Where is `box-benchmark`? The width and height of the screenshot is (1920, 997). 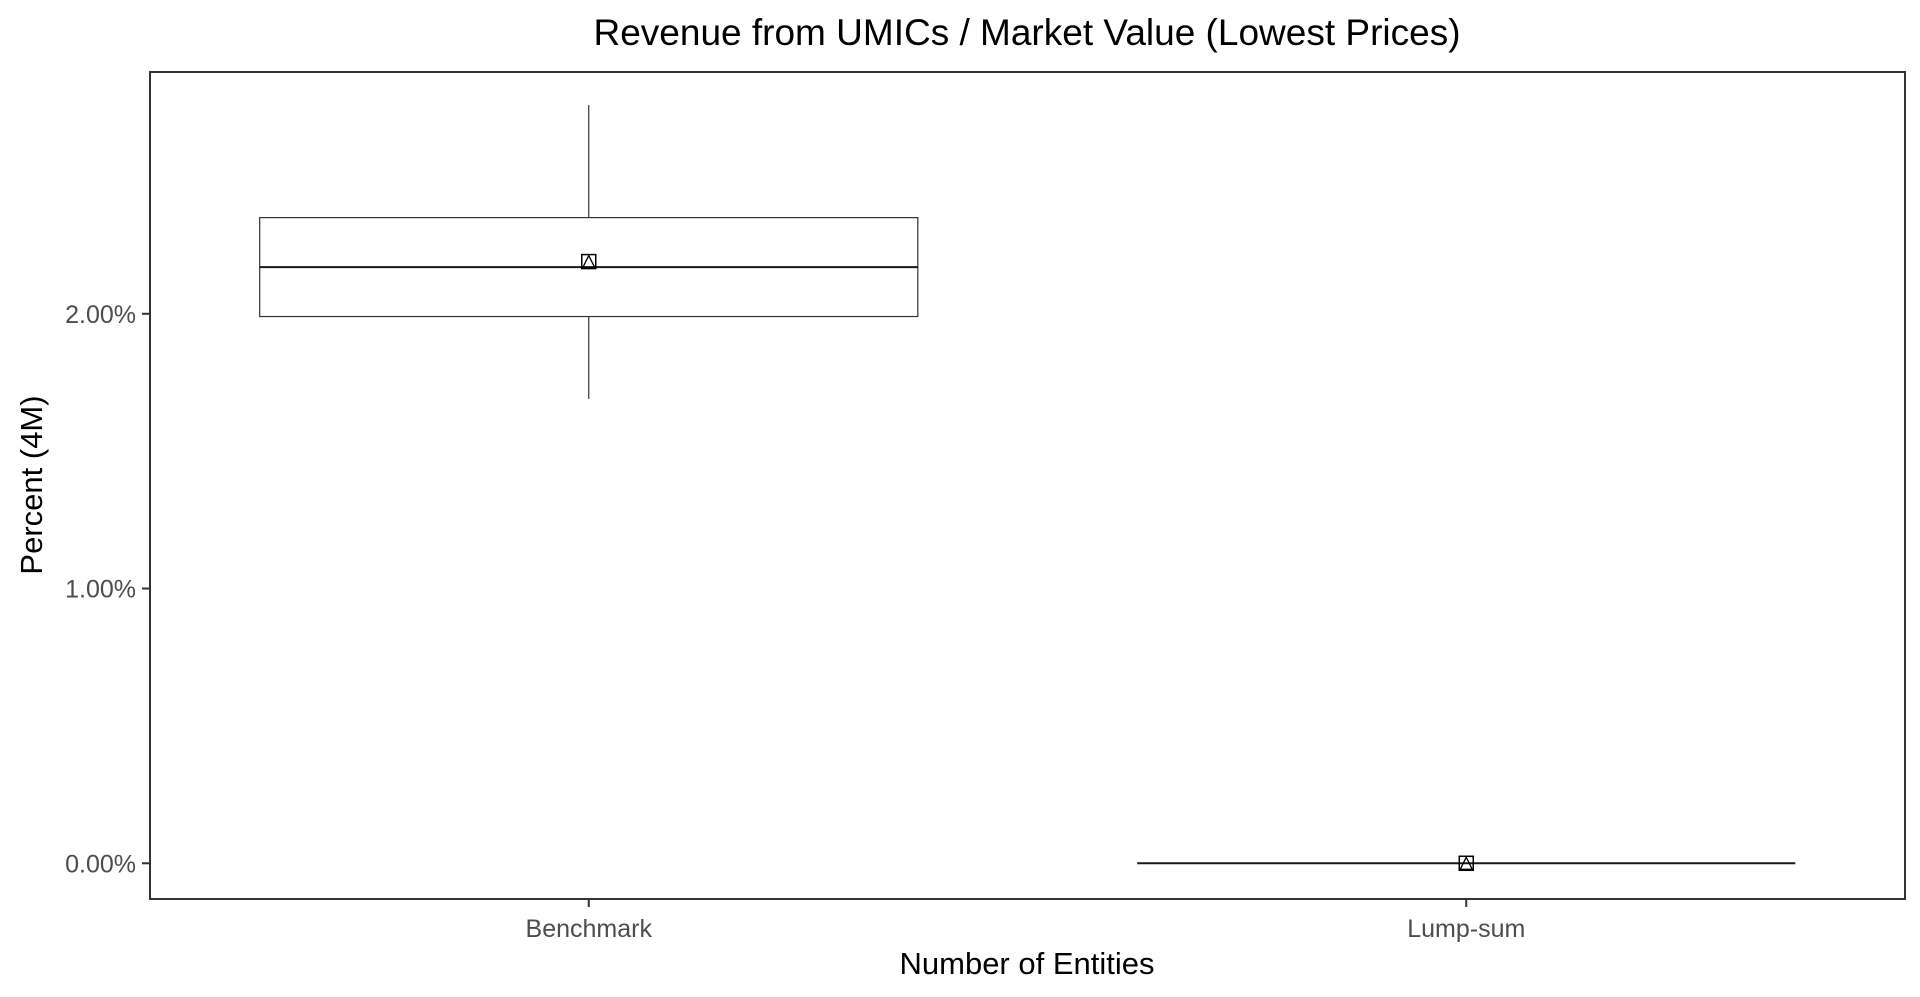
box-benchmark is located at coordinates (589, 251).